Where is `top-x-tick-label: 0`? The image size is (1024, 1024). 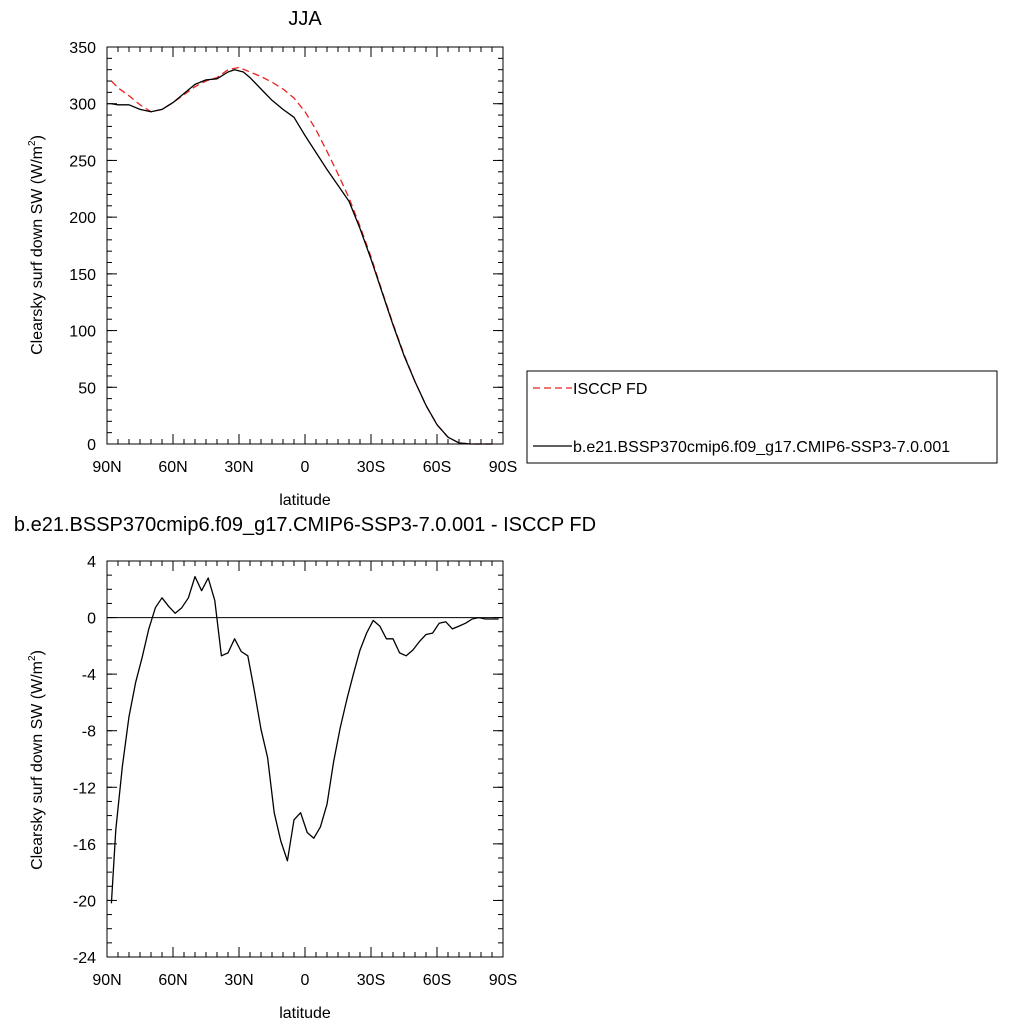 top-x-tick-label: 0 is located at coordinates (305, 467).